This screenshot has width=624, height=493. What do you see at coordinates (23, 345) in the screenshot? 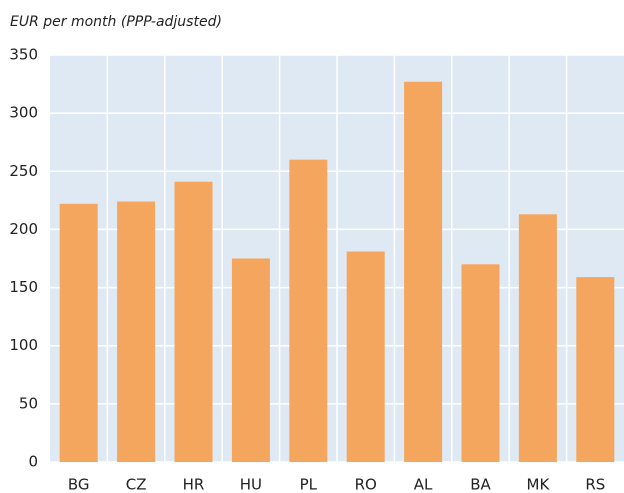
I see `y-tick-label: 100` at bounding box center [23, 345].